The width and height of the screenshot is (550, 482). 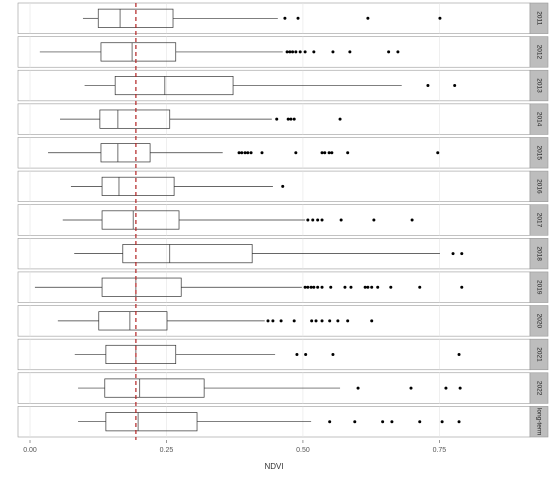 I want to click on strip-label: 2012, so click(x=538, y=52).